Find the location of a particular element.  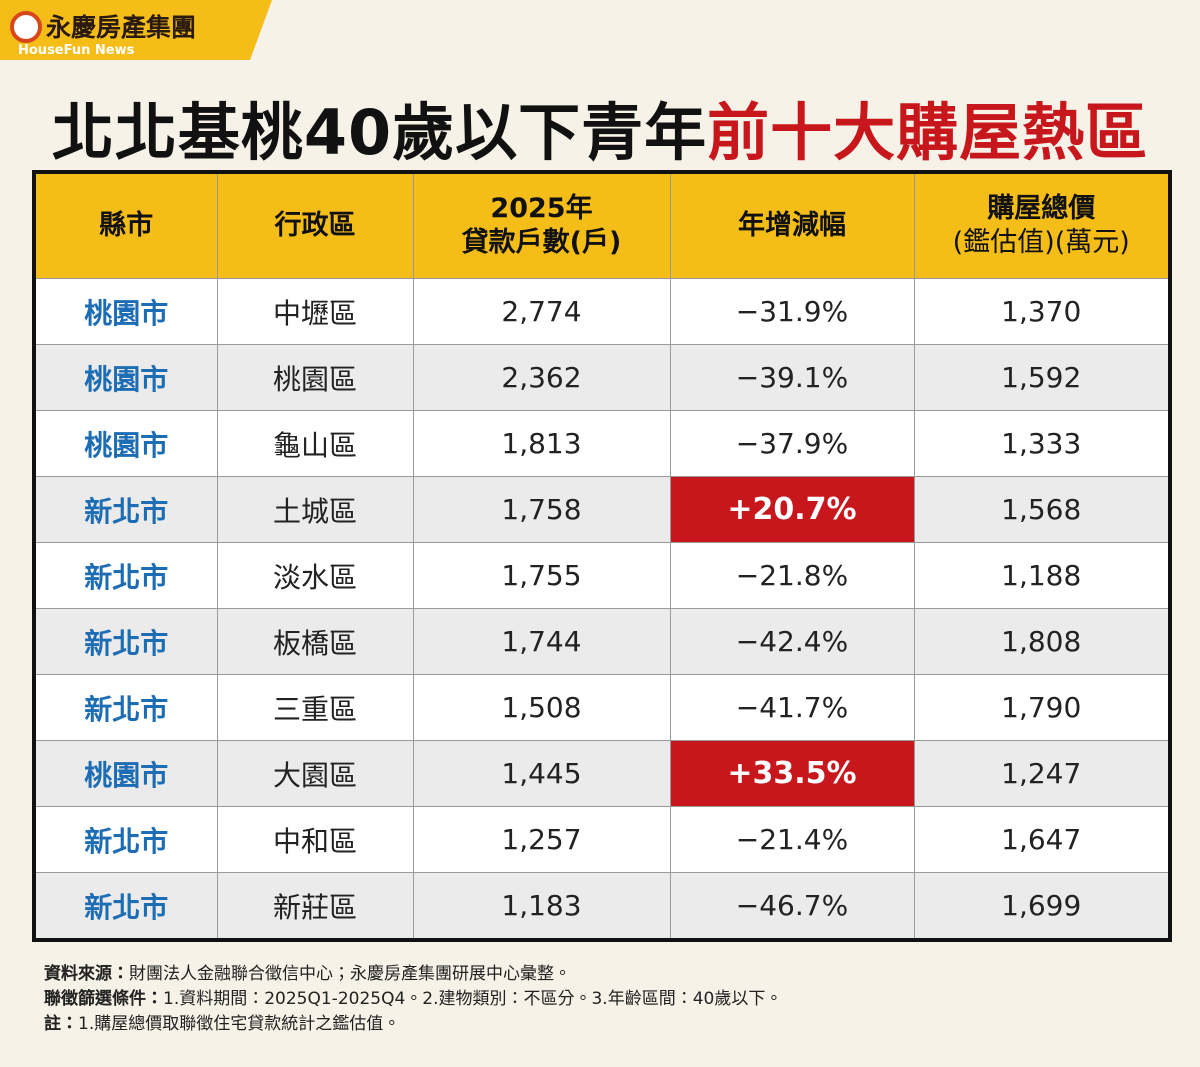

table-cell: +20.7% is located at coordinates (792, 509).